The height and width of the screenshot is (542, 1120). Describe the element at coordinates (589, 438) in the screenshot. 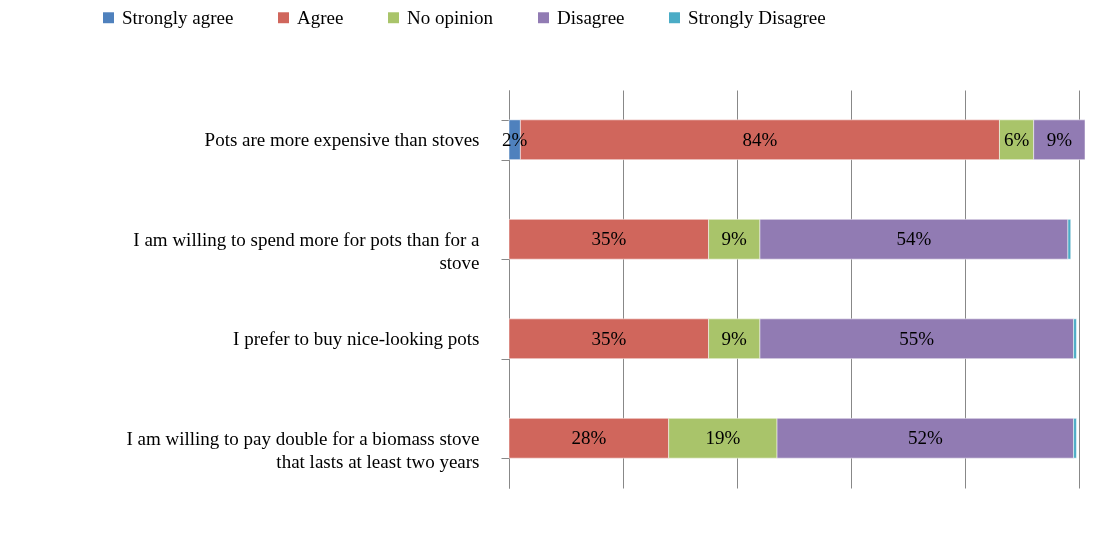

I see `data-label: 28%` at that location.